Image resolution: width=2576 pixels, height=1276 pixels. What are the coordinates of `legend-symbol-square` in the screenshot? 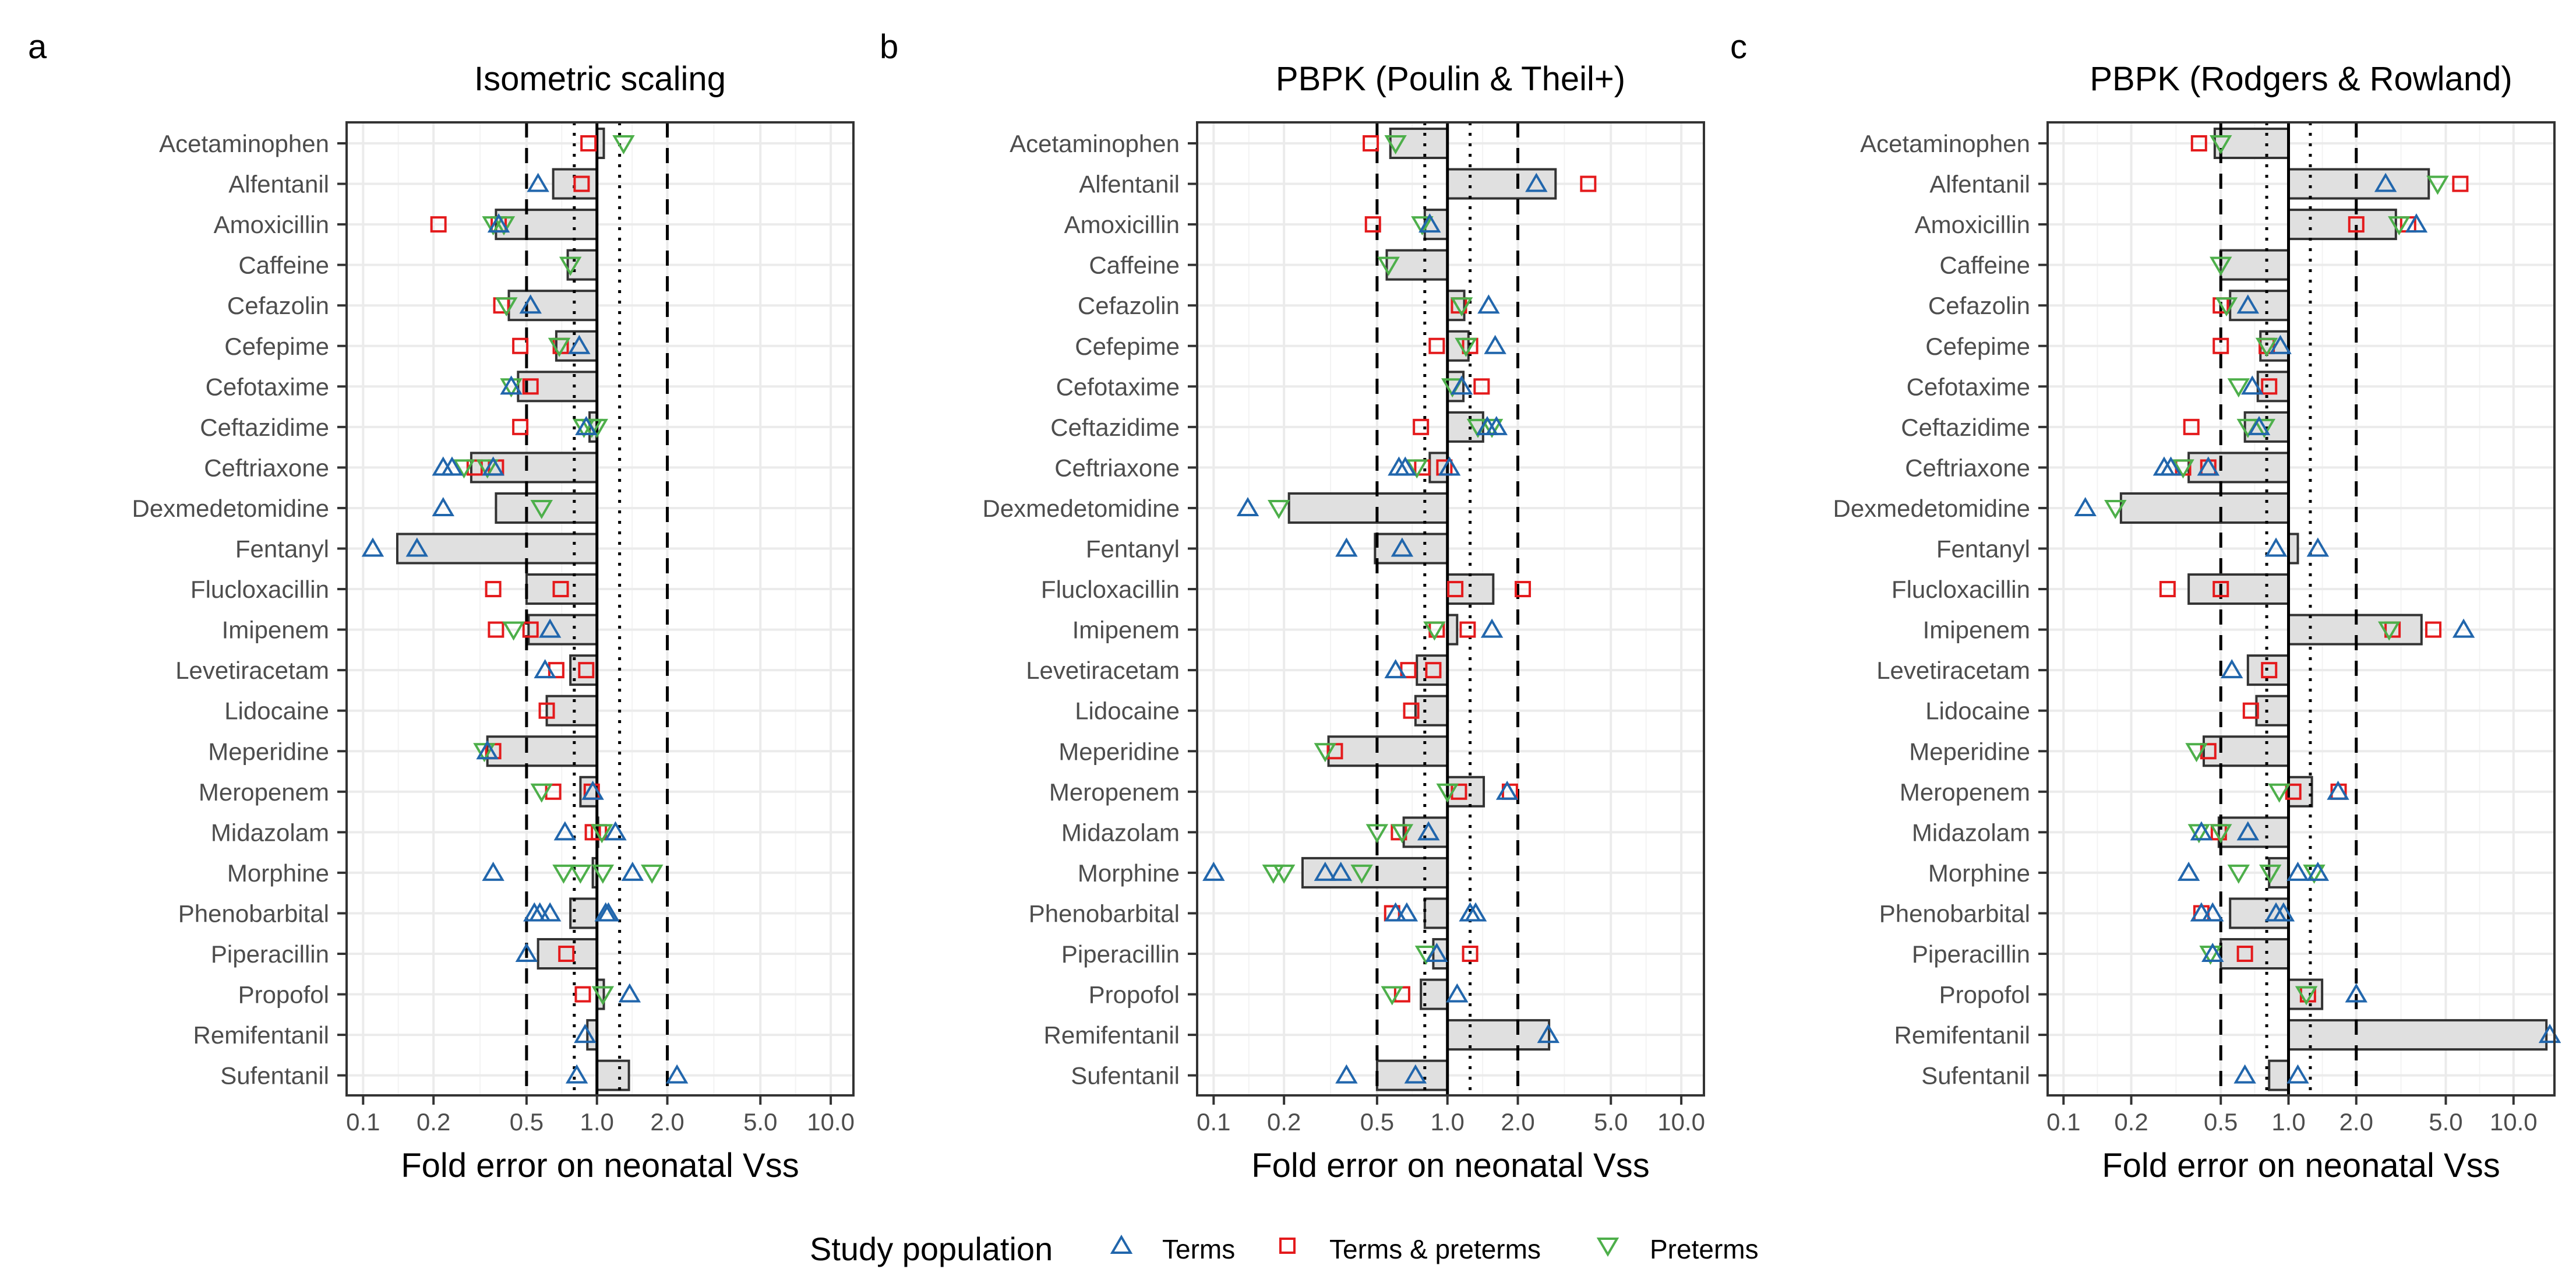 It's located at (1288, 1246).